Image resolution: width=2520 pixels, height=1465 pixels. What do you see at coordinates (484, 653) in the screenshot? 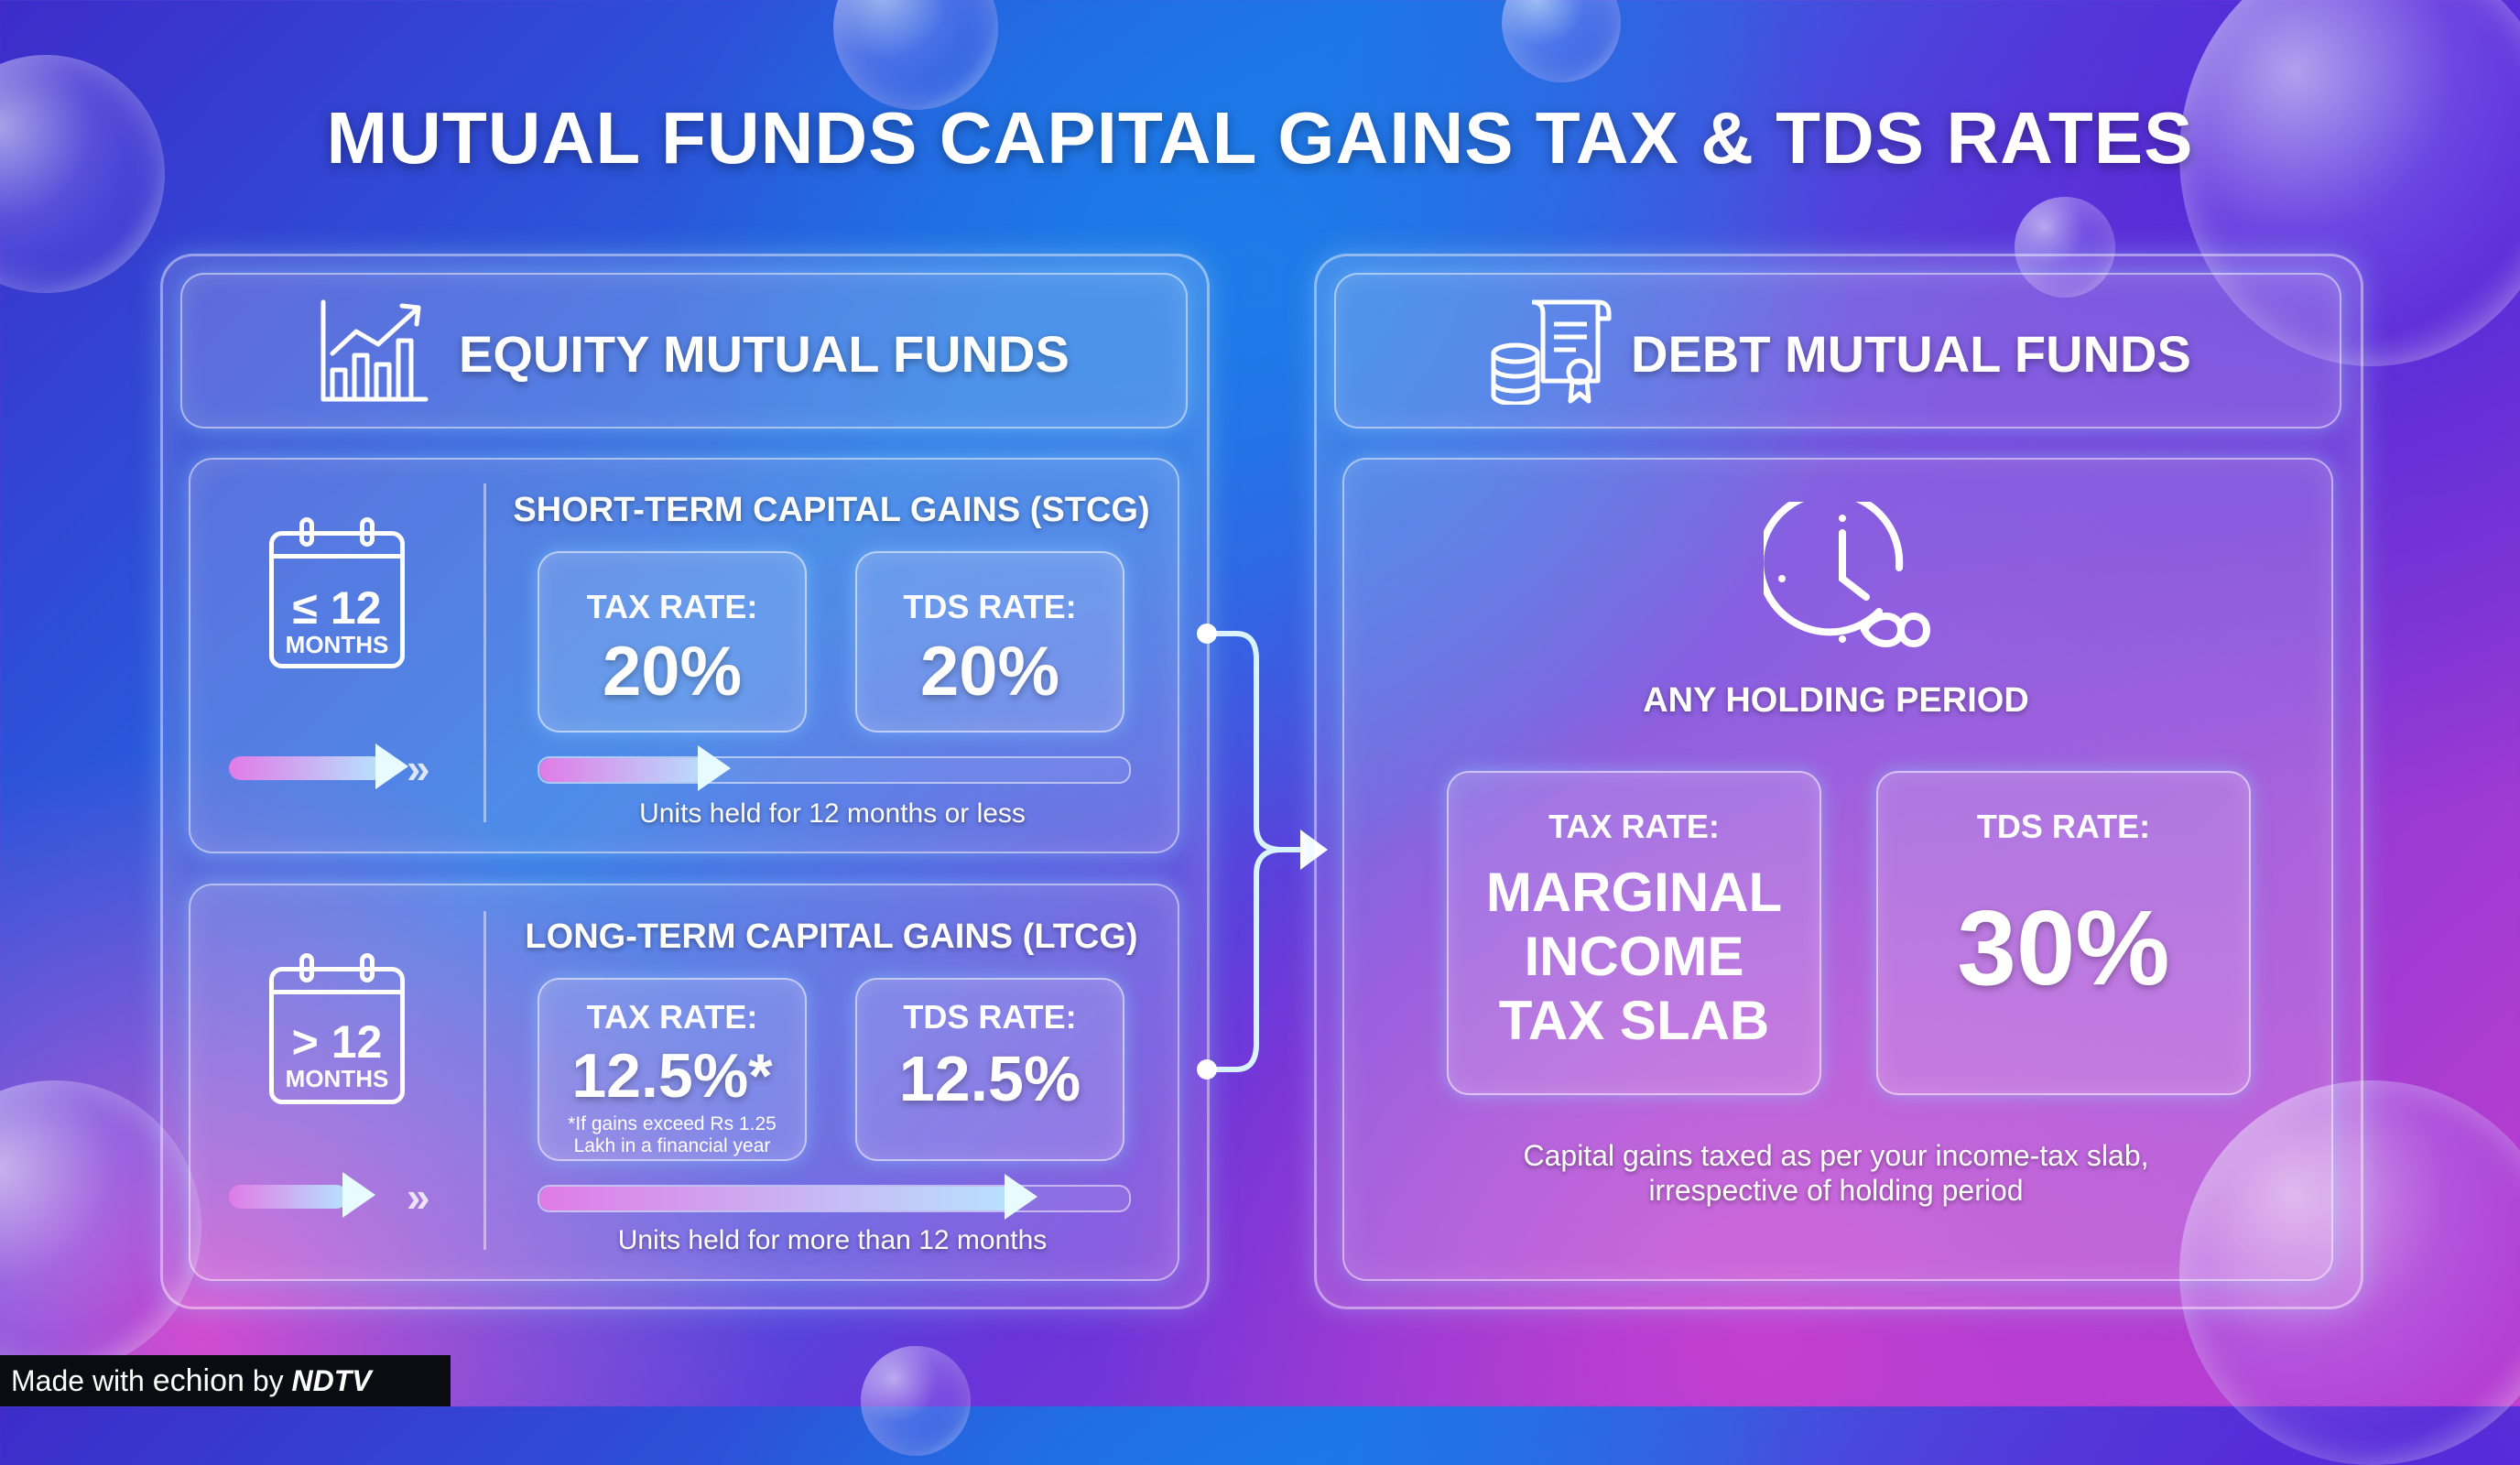
I see `stcg-divider` at bounding box center [484, 653].